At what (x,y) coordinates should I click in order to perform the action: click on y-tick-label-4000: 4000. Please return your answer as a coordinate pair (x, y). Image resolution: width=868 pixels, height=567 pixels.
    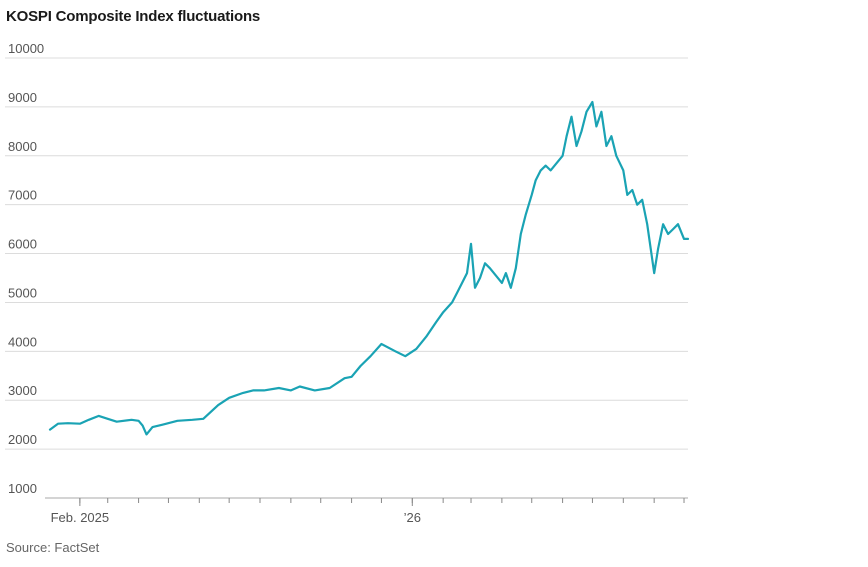
    Looking at the image, I should click on (22, 341).